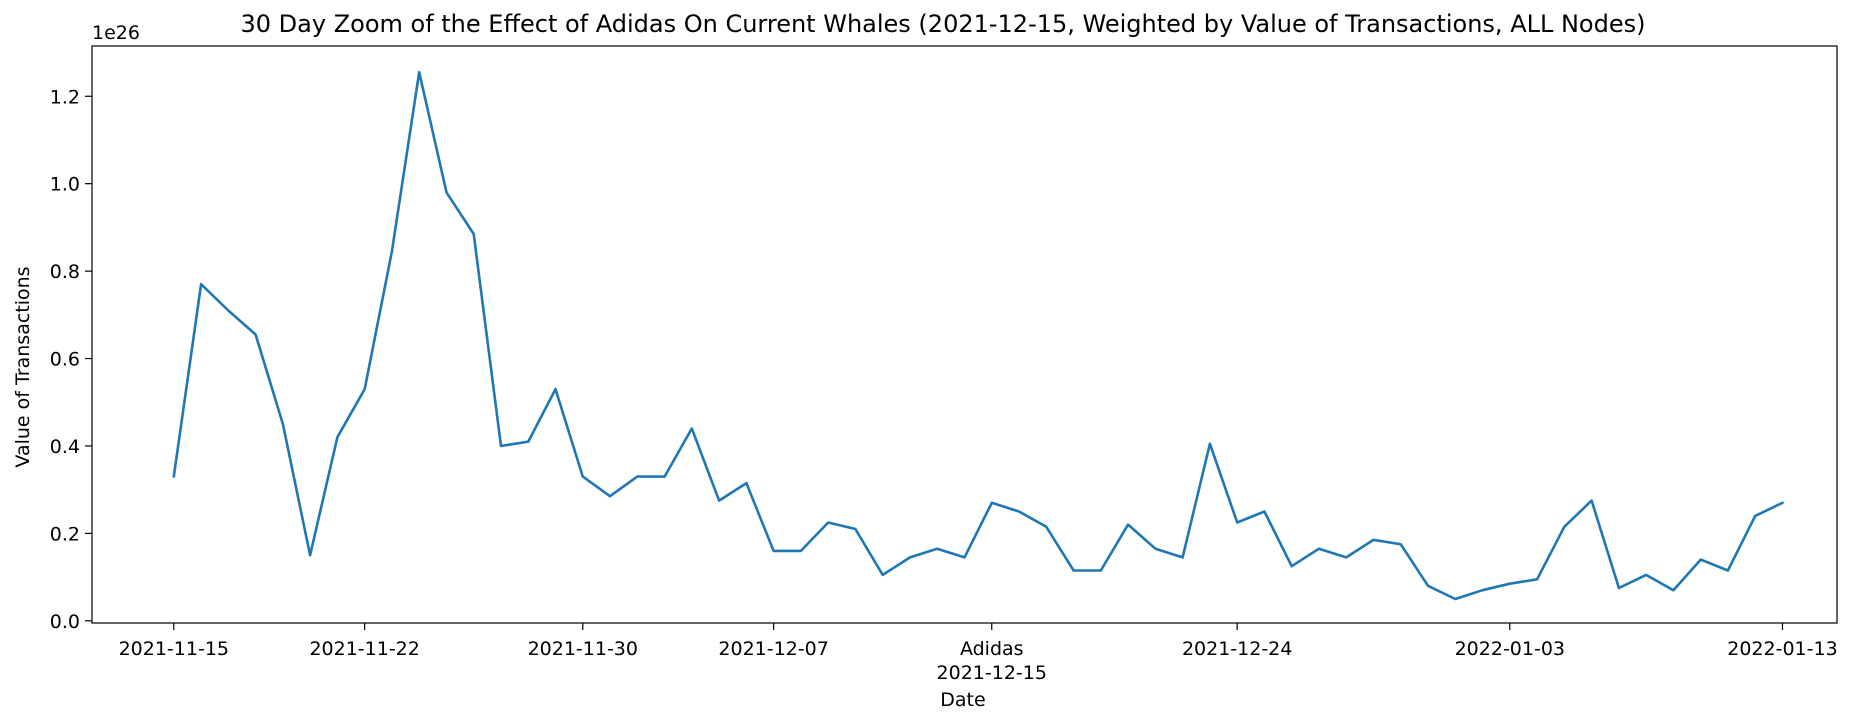  What do you see at coordinates (116, 33) in the screenshot?
I see `y-axis-multiplier: 1e26` at bounding box center [116, 33].